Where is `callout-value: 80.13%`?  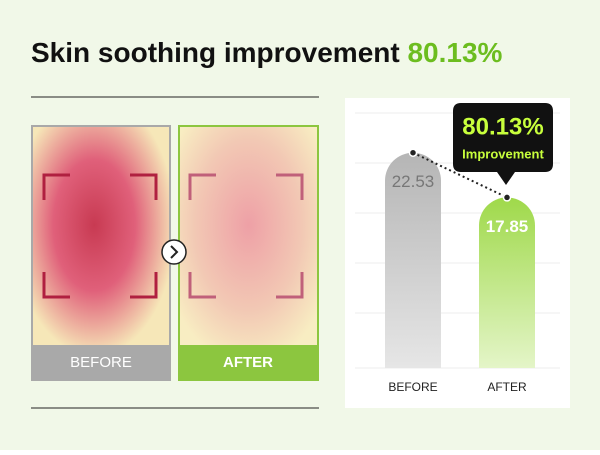 callout-value: 80.13% is located at coordinates (502, 126).